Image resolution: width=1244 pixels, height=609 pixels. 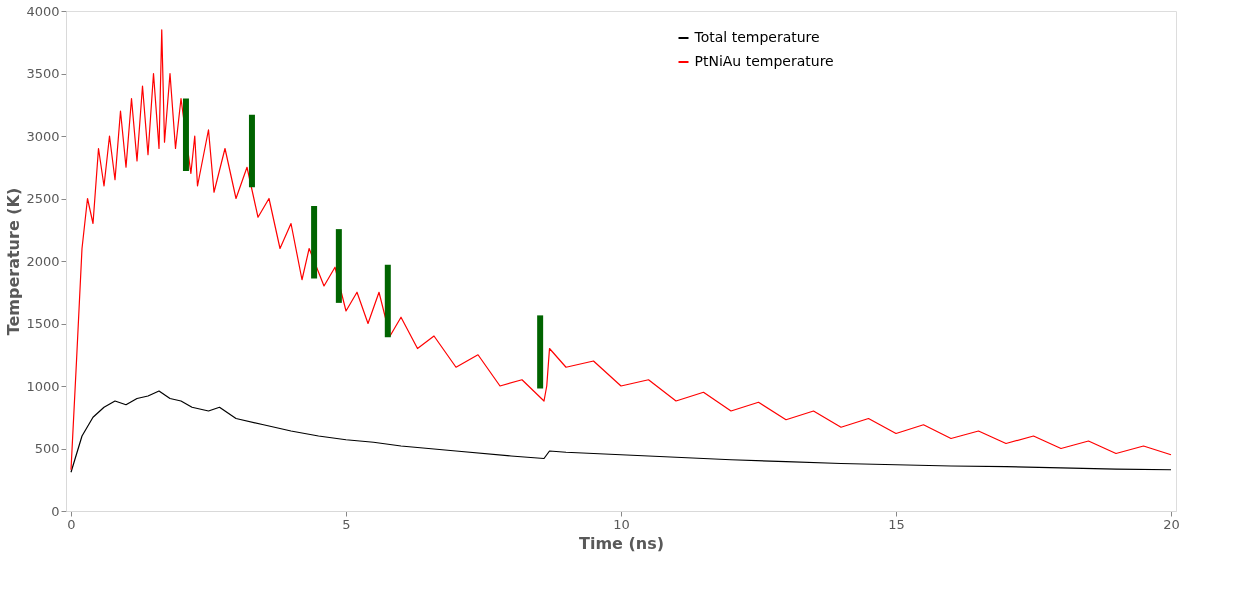 What do you see at coordinates (47, 448) in the screenshot?
I see `y-tick-label: 500` at bounding box center [47, 448].